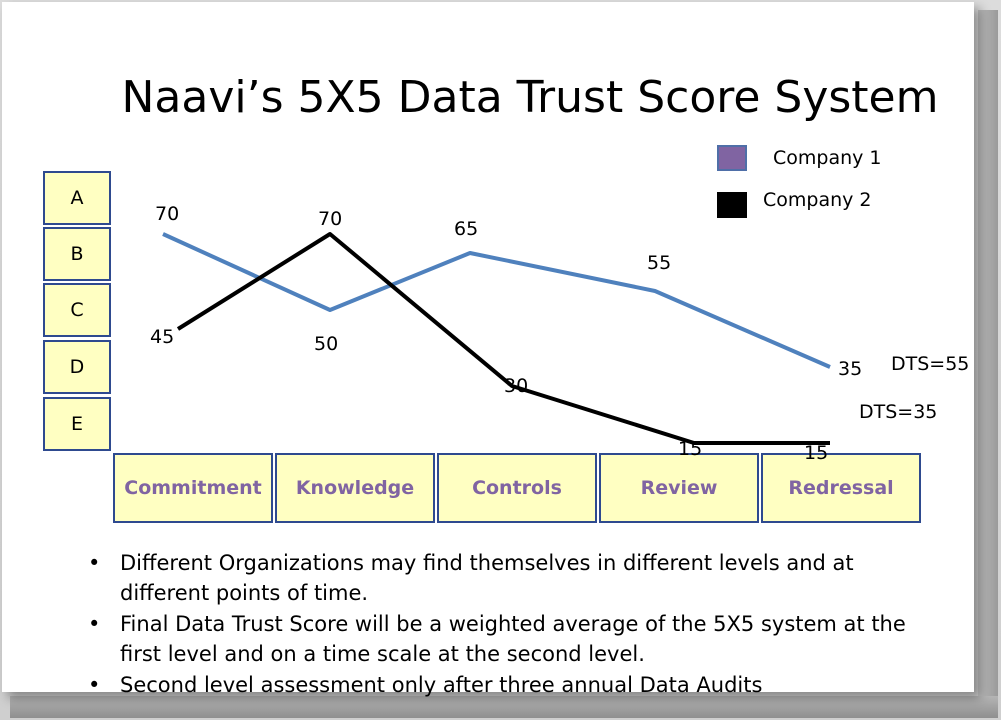 The image size is (1001, 720). Describe the element at coordinates (77, 424) in the screenshot. I see `level-box-e: E` at that location.